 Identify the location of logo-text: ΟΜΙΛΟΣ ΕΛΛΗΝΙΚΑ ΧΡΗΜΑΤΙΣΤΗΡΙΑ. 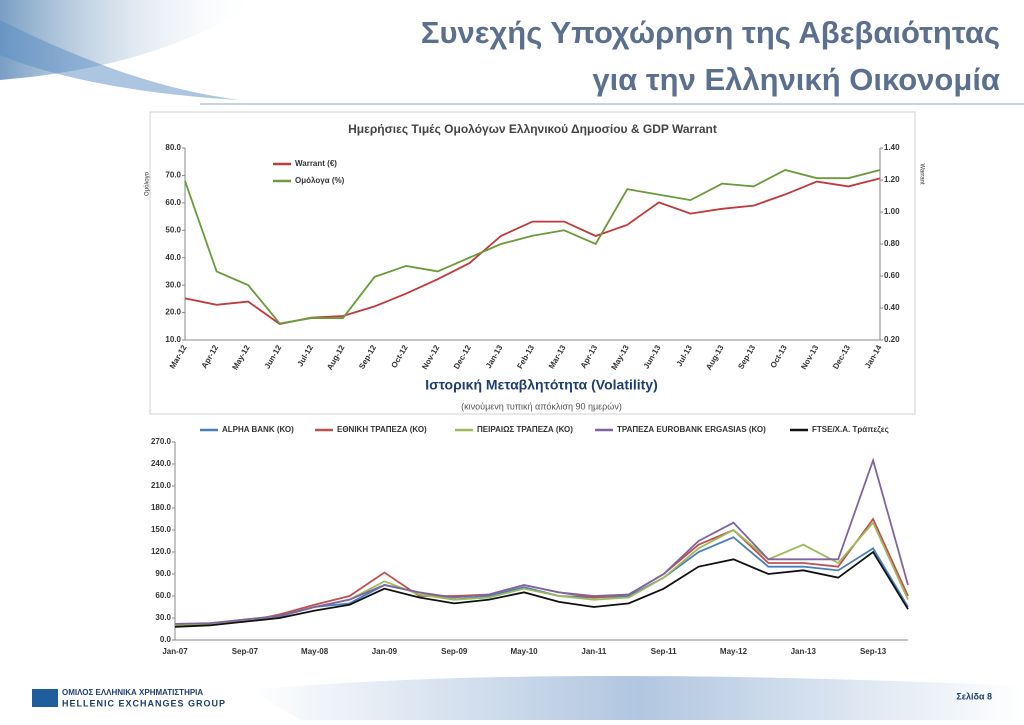
(132, 692).